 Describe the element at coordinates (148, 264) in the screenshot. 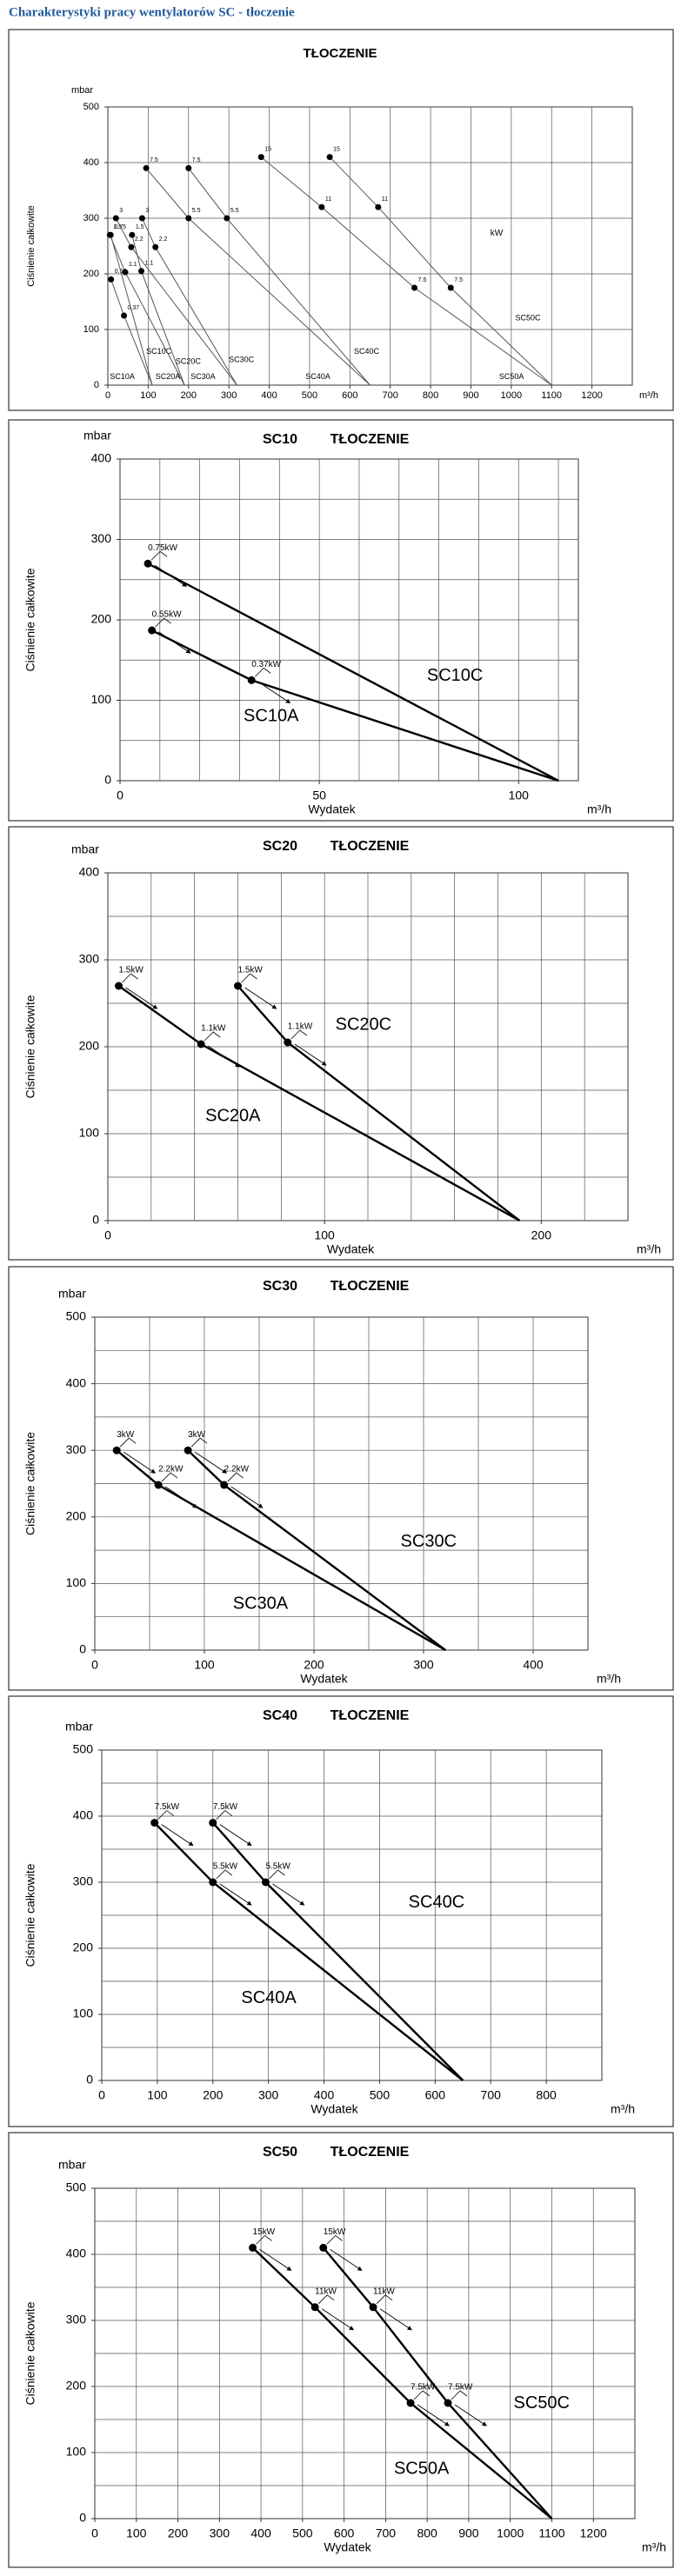

I see `power-label: 1.1` at that location.